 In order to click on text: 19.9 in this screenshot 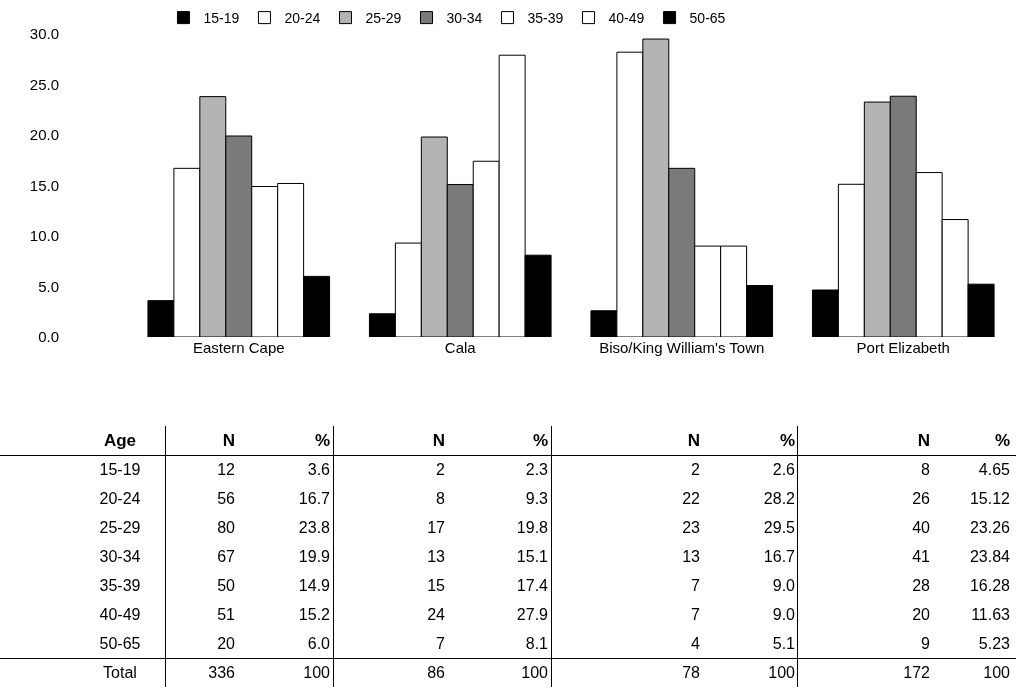, I will do `click(314, 556)`.